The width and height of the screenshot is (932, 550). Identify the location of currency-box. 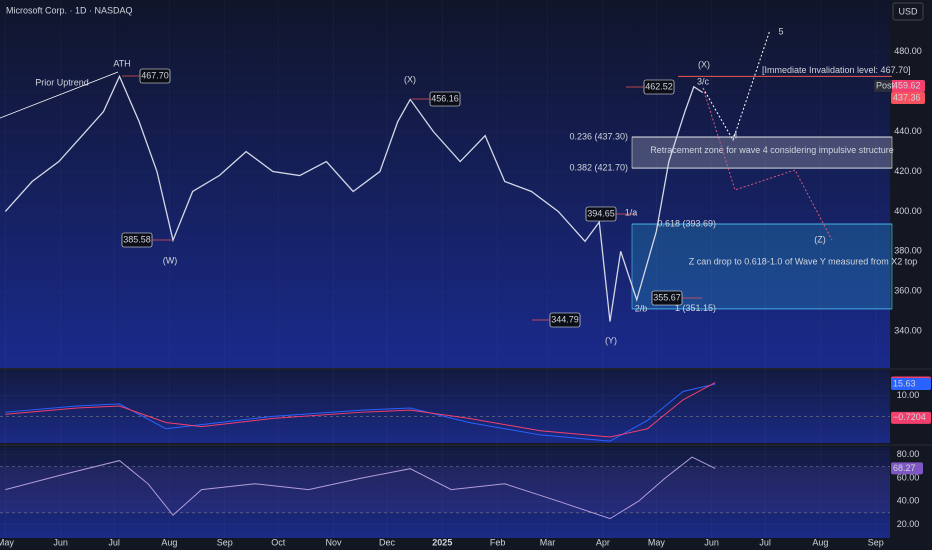
(908, 11).